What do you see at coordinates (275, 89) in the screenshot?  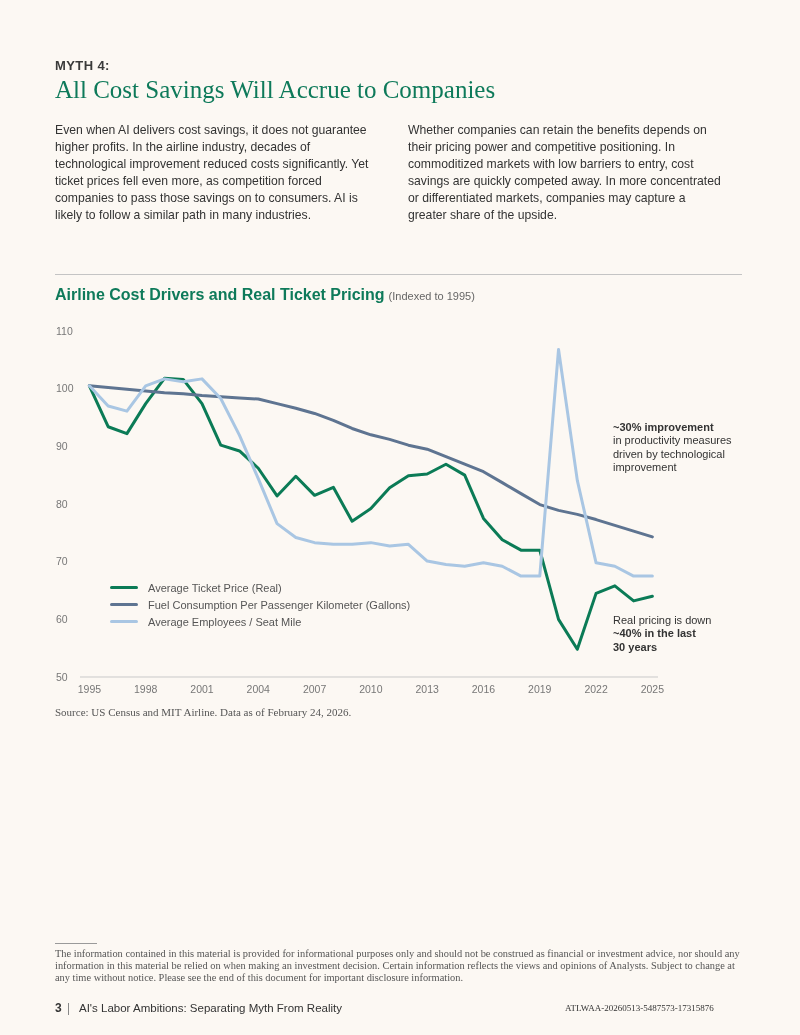 I see `text: All Cost Savings Will Accrue to Companies` at bounding box center [275, 89].